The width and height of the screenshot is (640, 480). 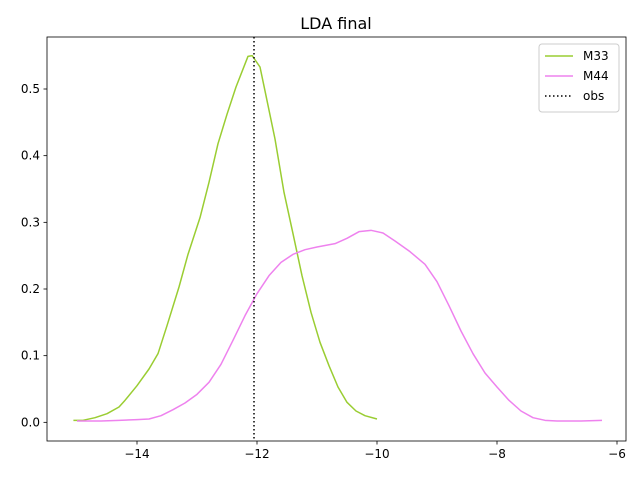 What do you see at coordinates (593, 96) in the screenshot?
I see `legend-label: obs` at bounding box center [593, 96].